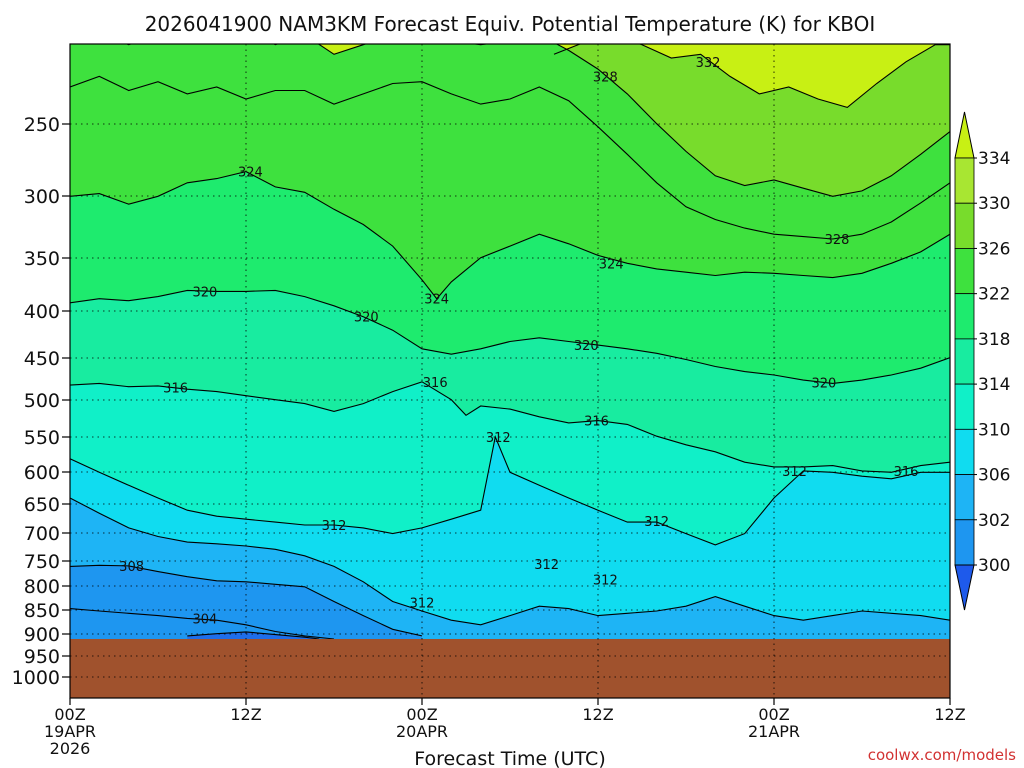 This screenshot has height=768, width=1024. What do you see at coordinates (994, 521) in the screenshot?
I see `colorbar-label: 302` at bounding box center [994, 521].